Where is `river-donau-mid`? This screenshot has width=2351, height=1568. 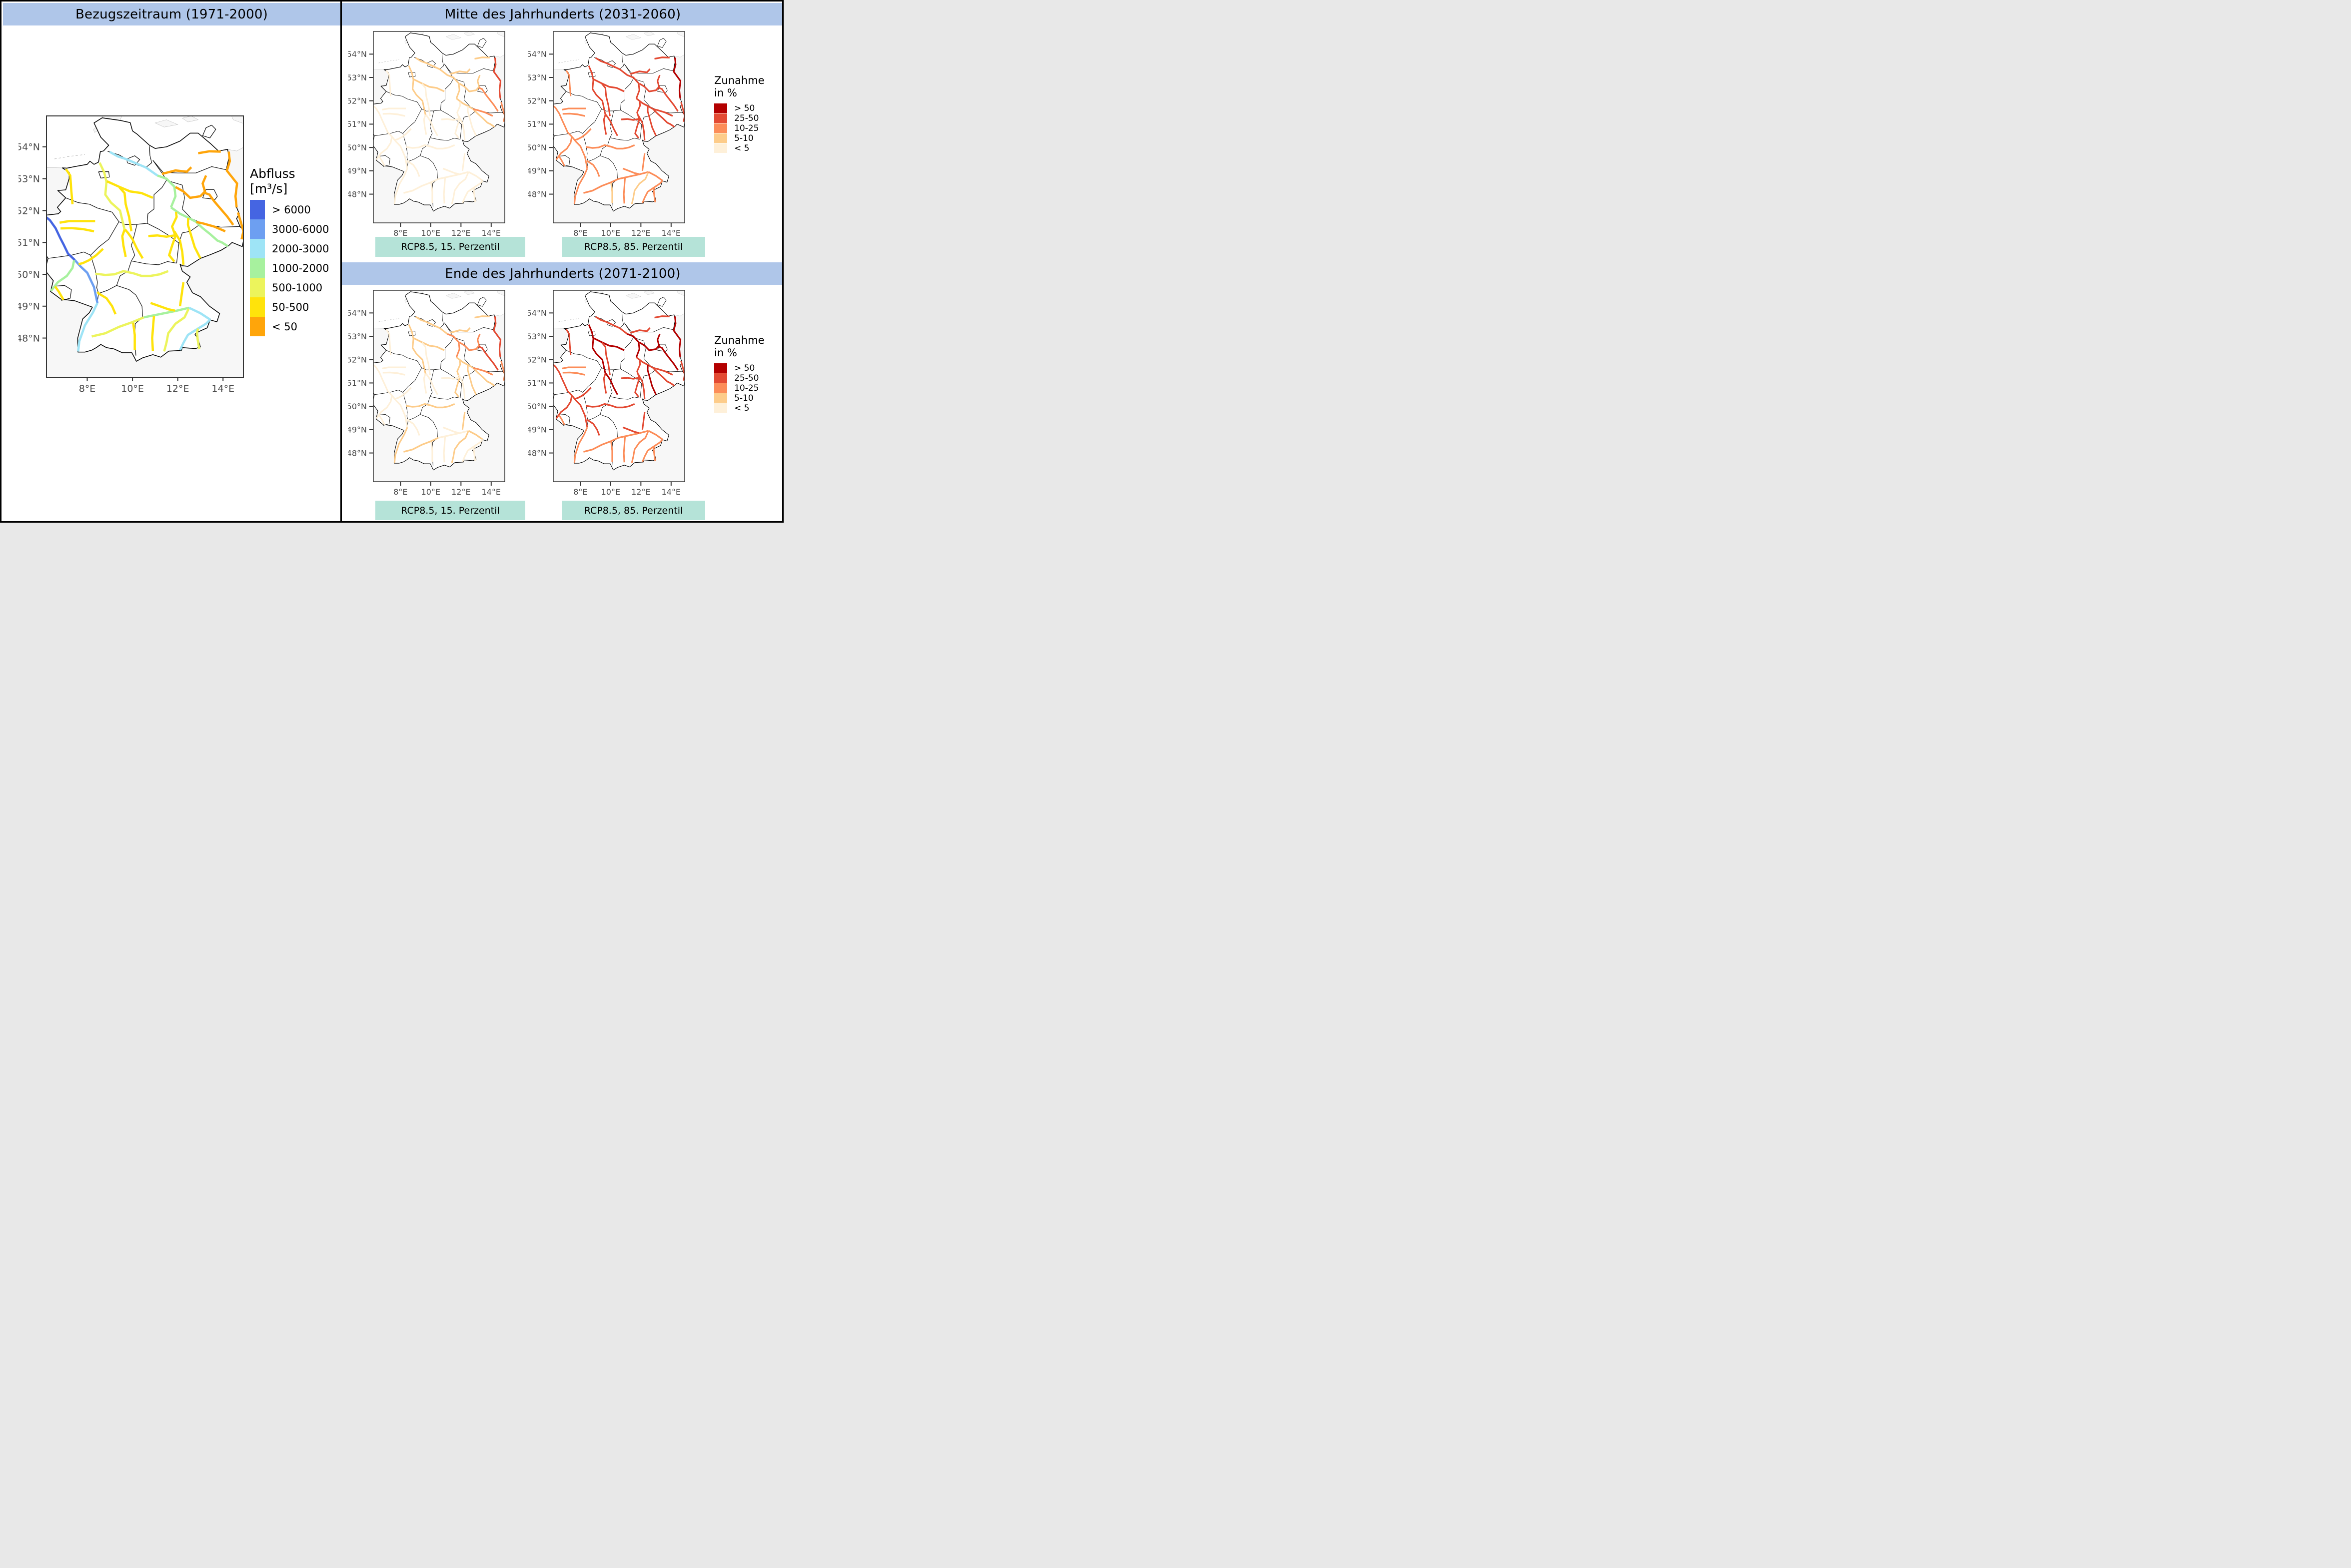 river-donau-mid is located at coordinates (453, 175).